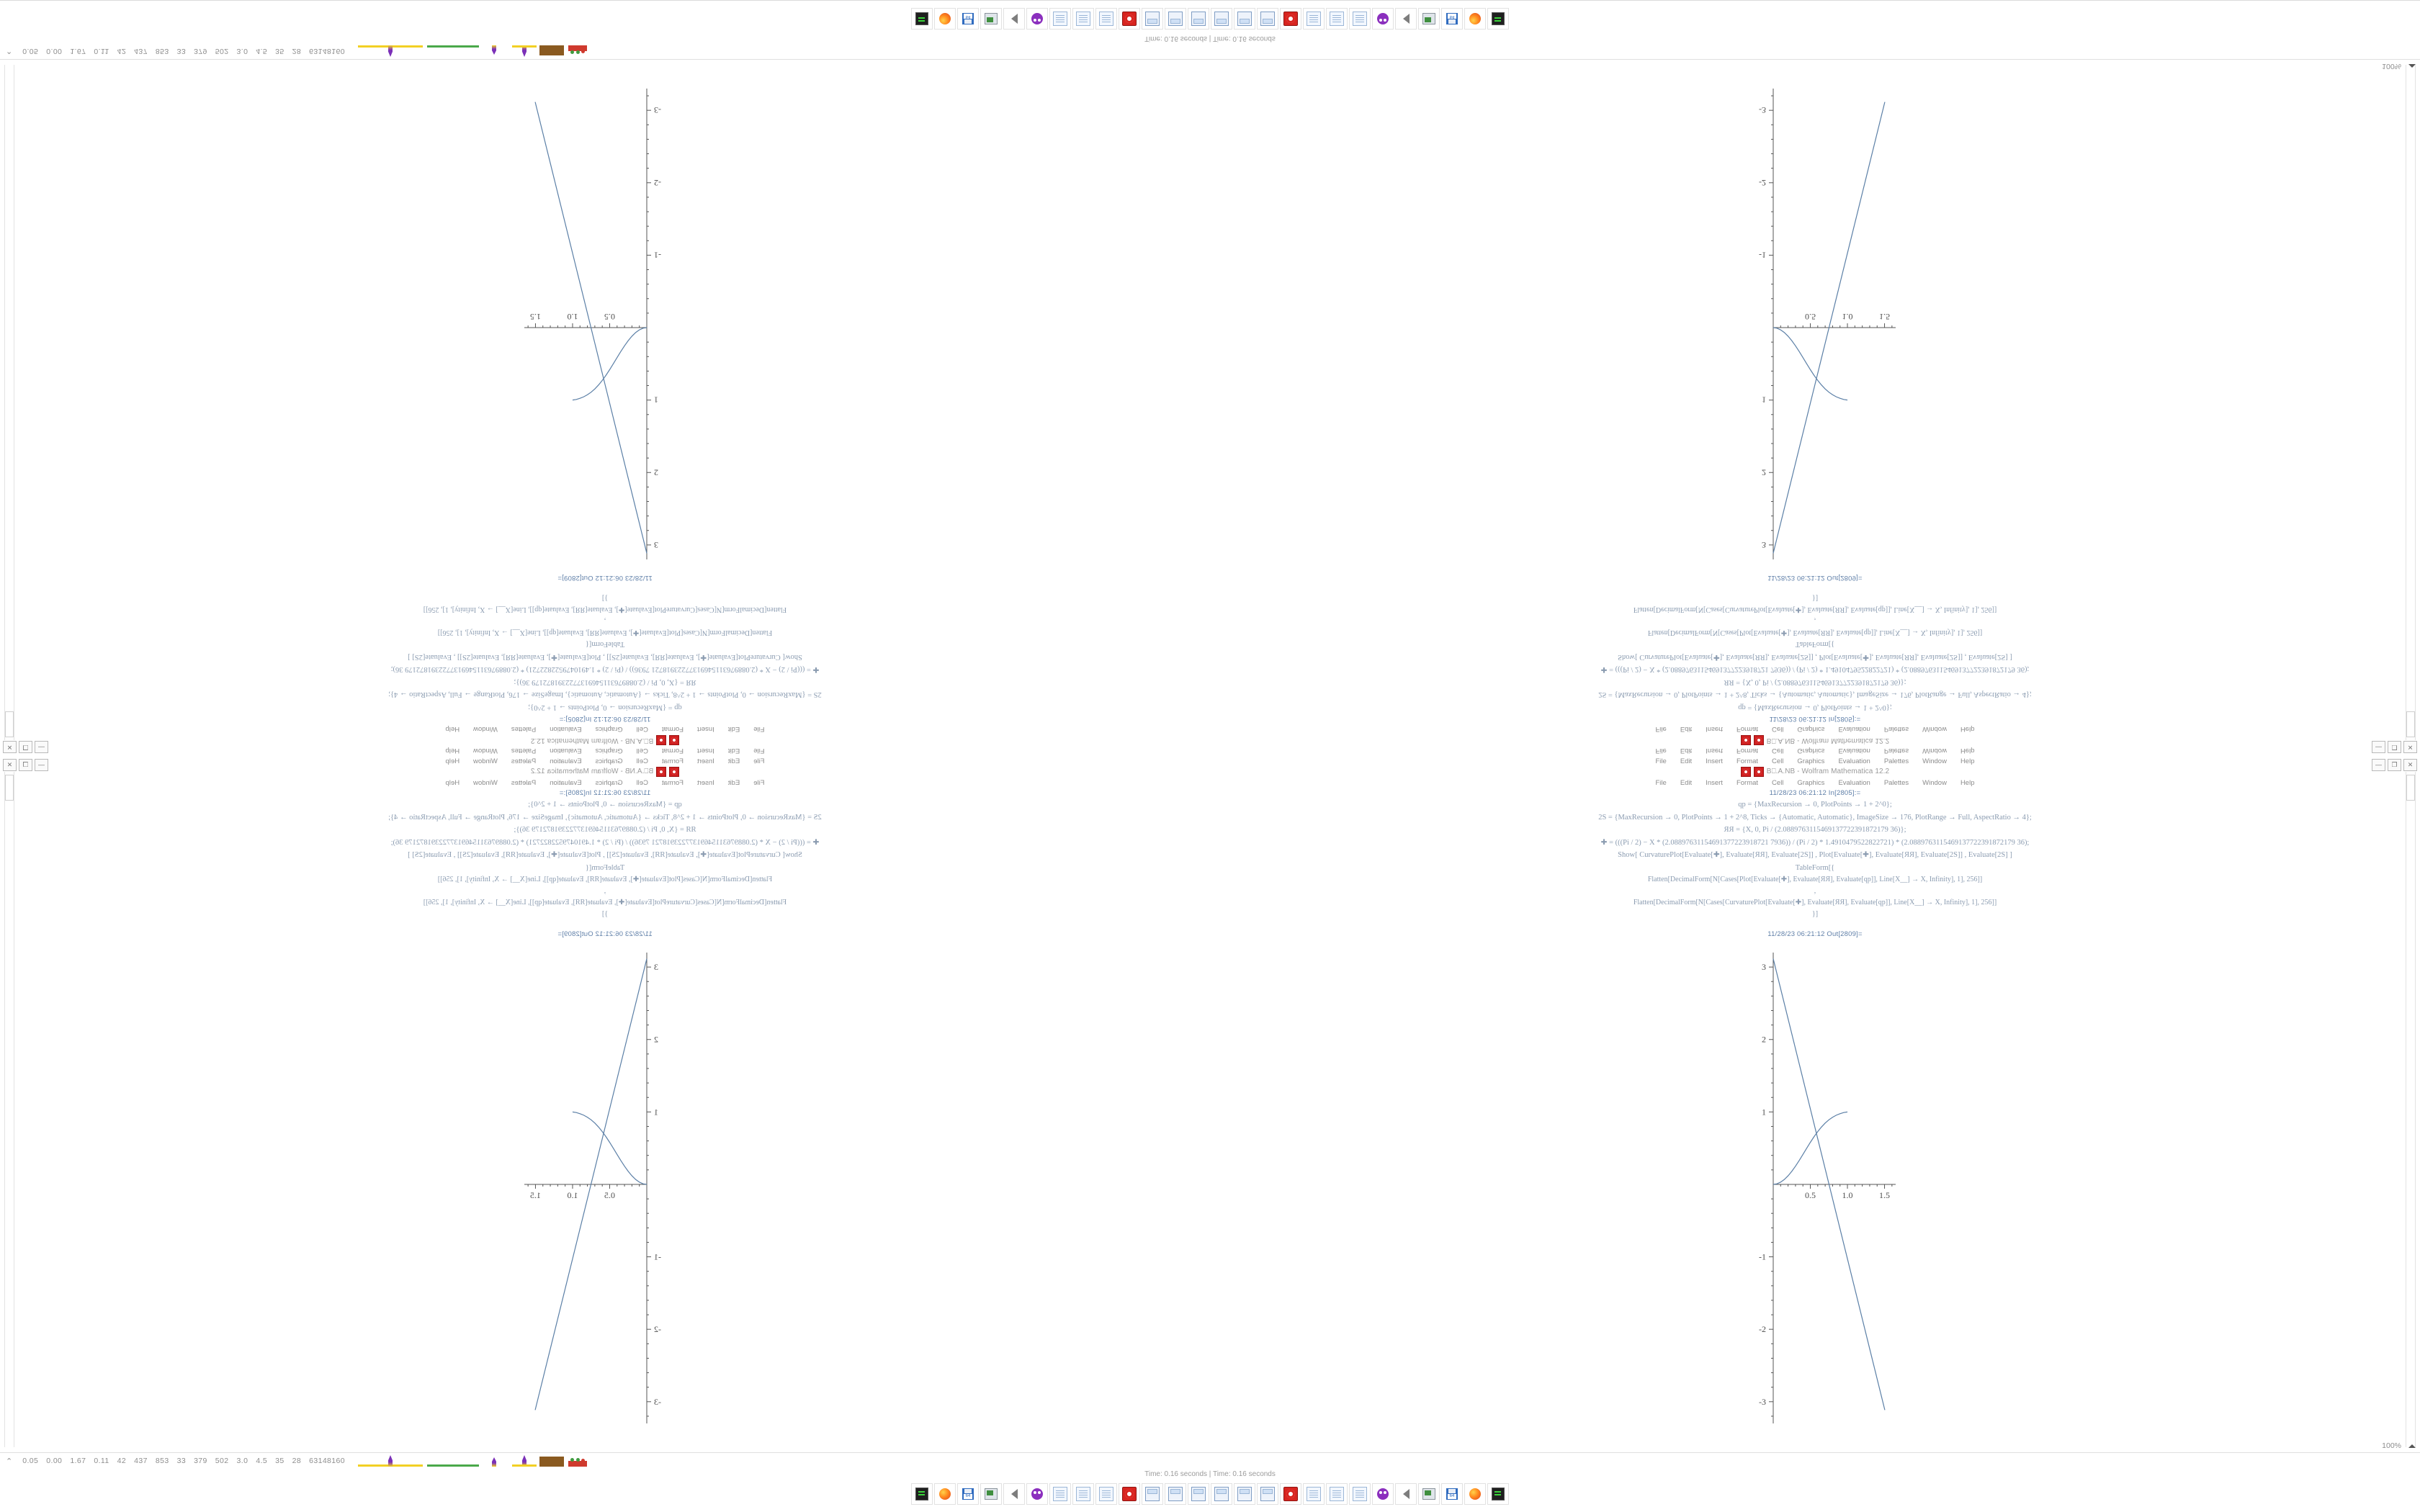  Describe the element at coordinates (9, 788) in the screenshot. I see `vertical-scrollbar-thumb` at that location.